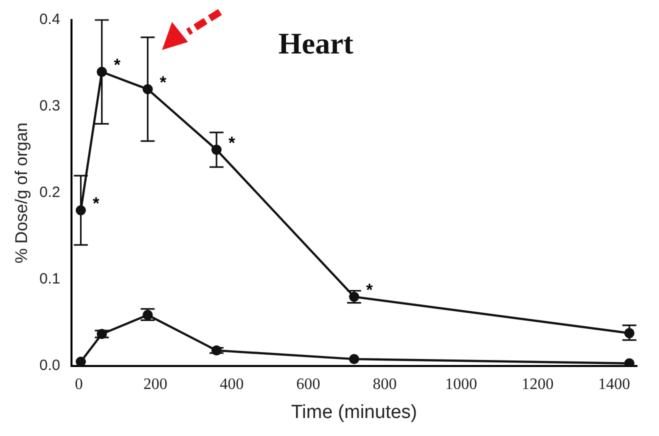 The width and height of the screenshot is (659, 436). Describe the element at coordinates (78, 384) in the screenshot. I see `x-tick-label: 0` at that location.